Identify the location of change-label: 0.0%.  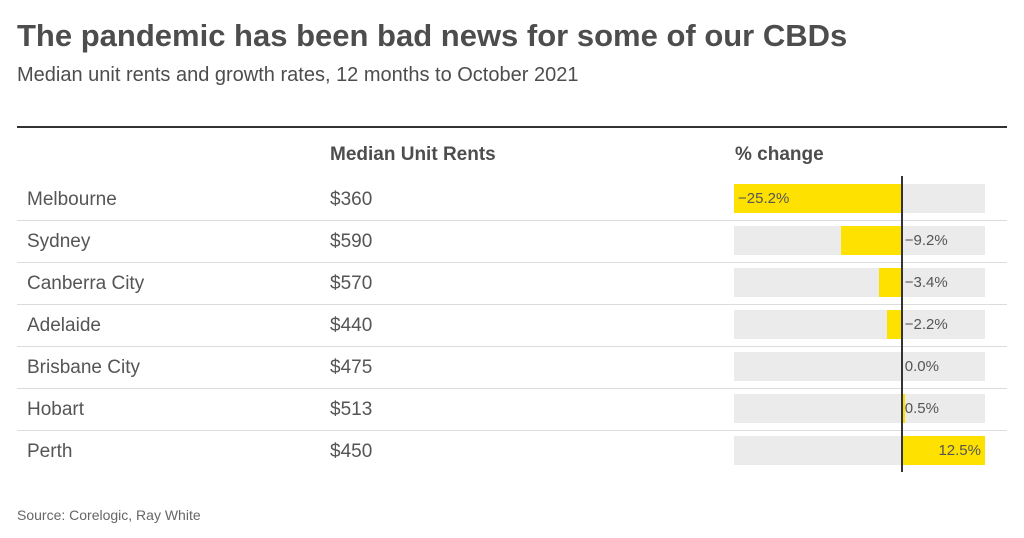
(921, 366).